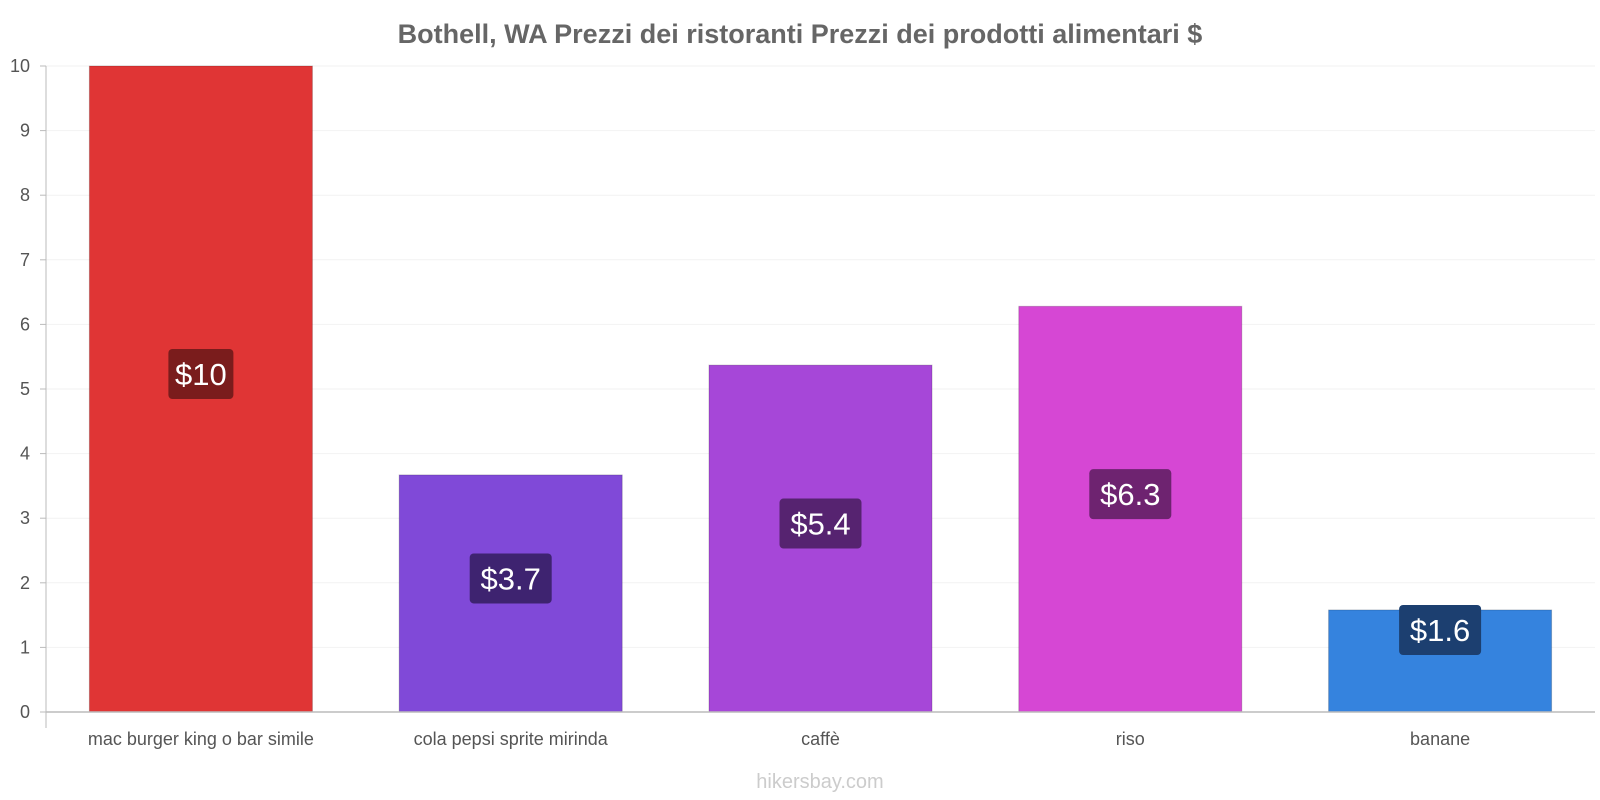 The height and width of the screenshot is (800, 1600). Describe the element at coordinates (25, 454) in the screenshot. I see `y-tick-label: 4` at that location.